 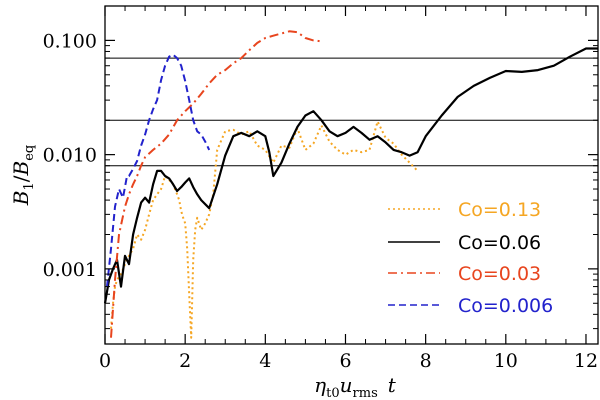 I want to click on x-tick-label: 10, so click(x=506, y=361).